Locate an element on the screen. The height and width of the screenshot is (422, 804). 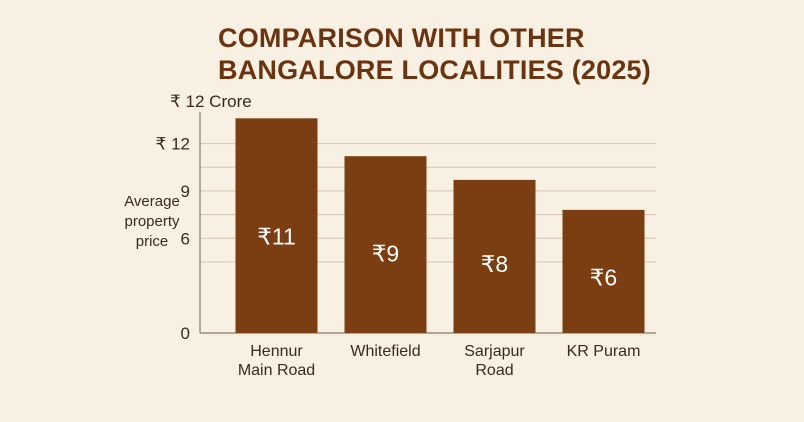
y-axis-label: Average property price is located at coordinates (152, 222).